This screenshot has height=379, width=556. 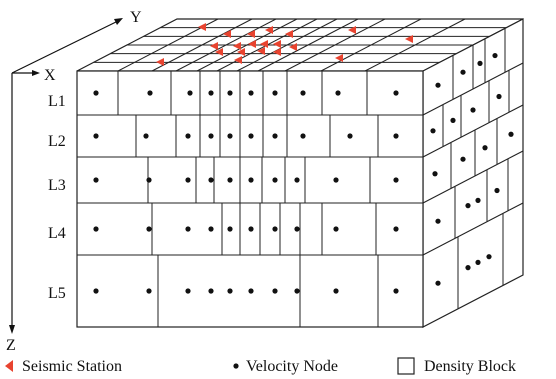 I want to click on x-axis-label: X, so click(x=50, y=75).